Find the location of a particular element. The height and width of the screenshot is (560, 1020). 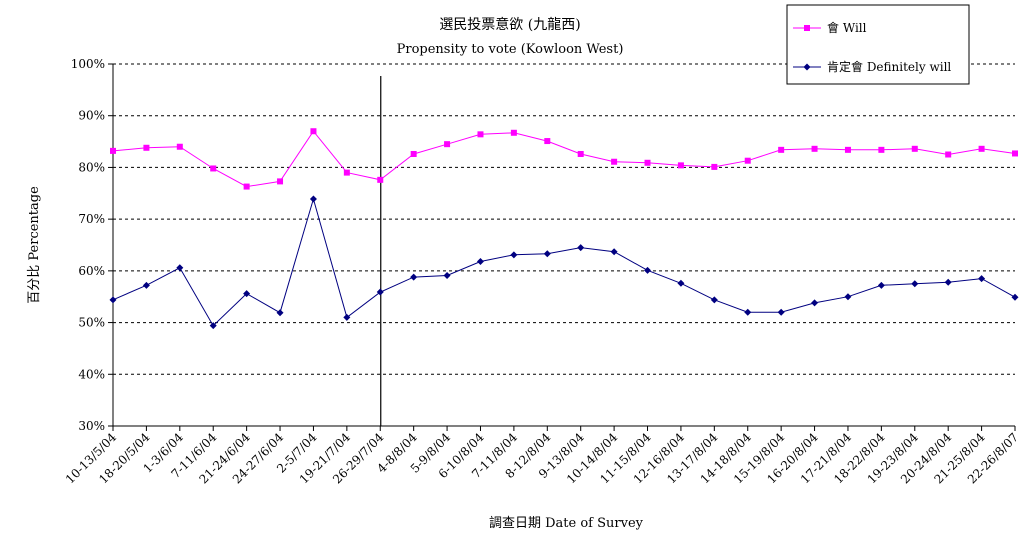

legend-will-label: 會 Will is located at coordinates (847, 28).